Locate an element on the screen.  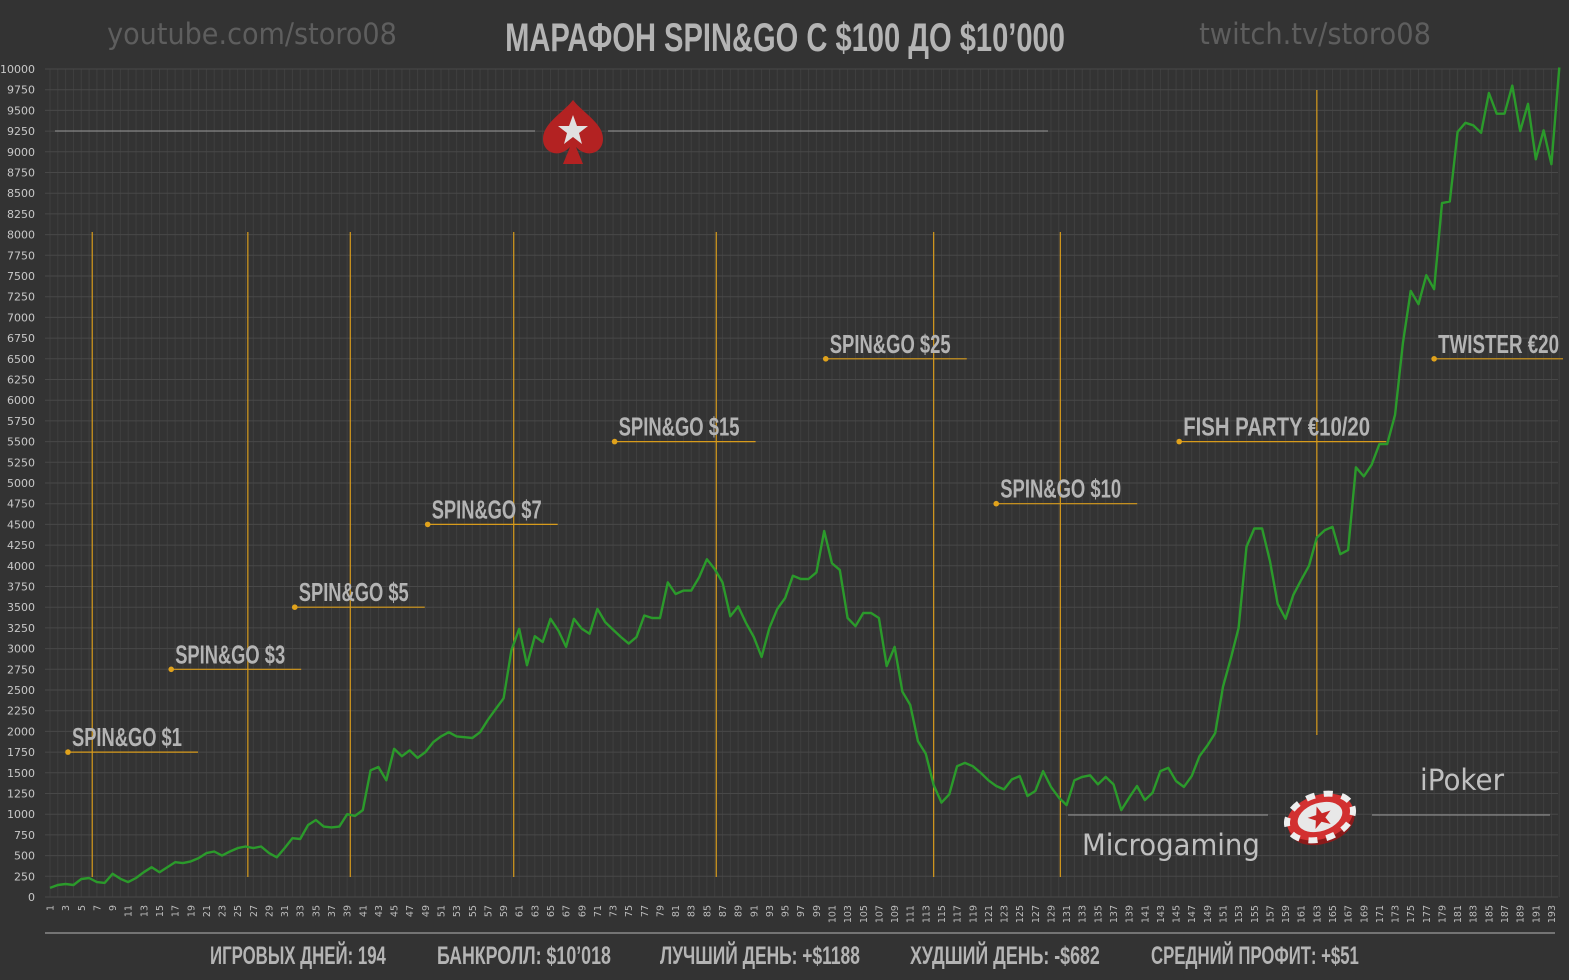
y-tick-label: 4250 is located at coordinates (21, 545).